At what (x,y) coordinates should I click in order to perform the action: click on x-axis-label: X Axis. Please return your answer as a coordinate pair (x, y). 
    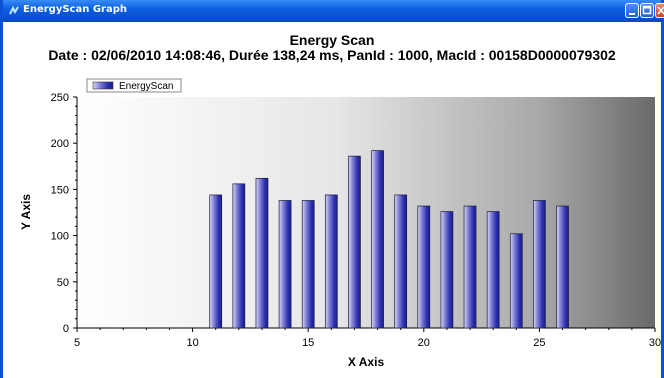
    Looking at the image, I should click on (366, 362).